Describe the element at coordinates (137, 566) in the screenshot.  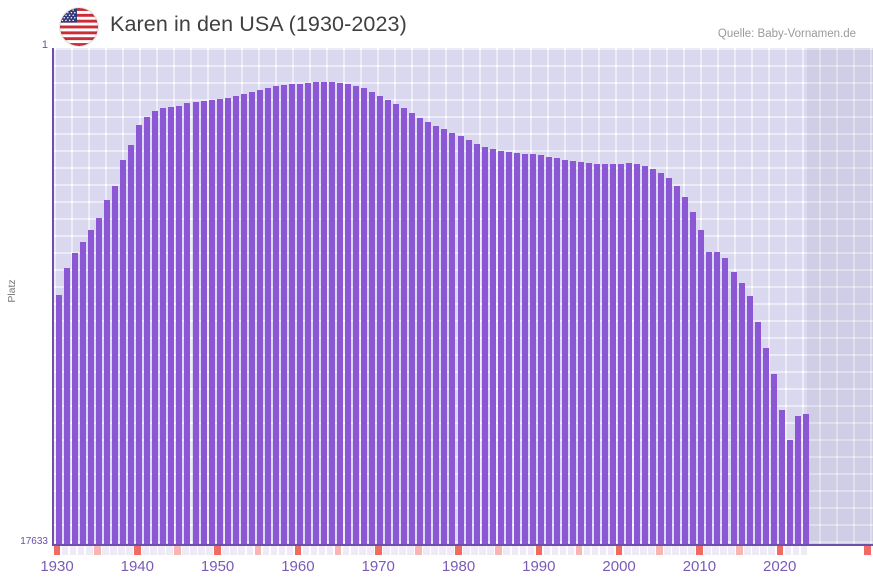
I see `x-axis-label: 1940` at that location.